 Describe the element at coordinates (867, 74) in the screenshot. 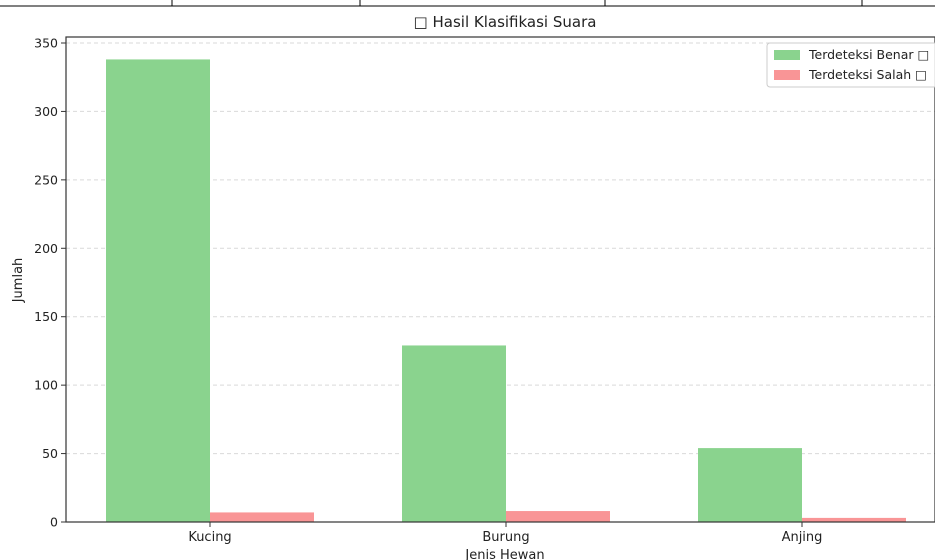

I see `legend-label-salah: Terdeteksi Salah □` at that location.